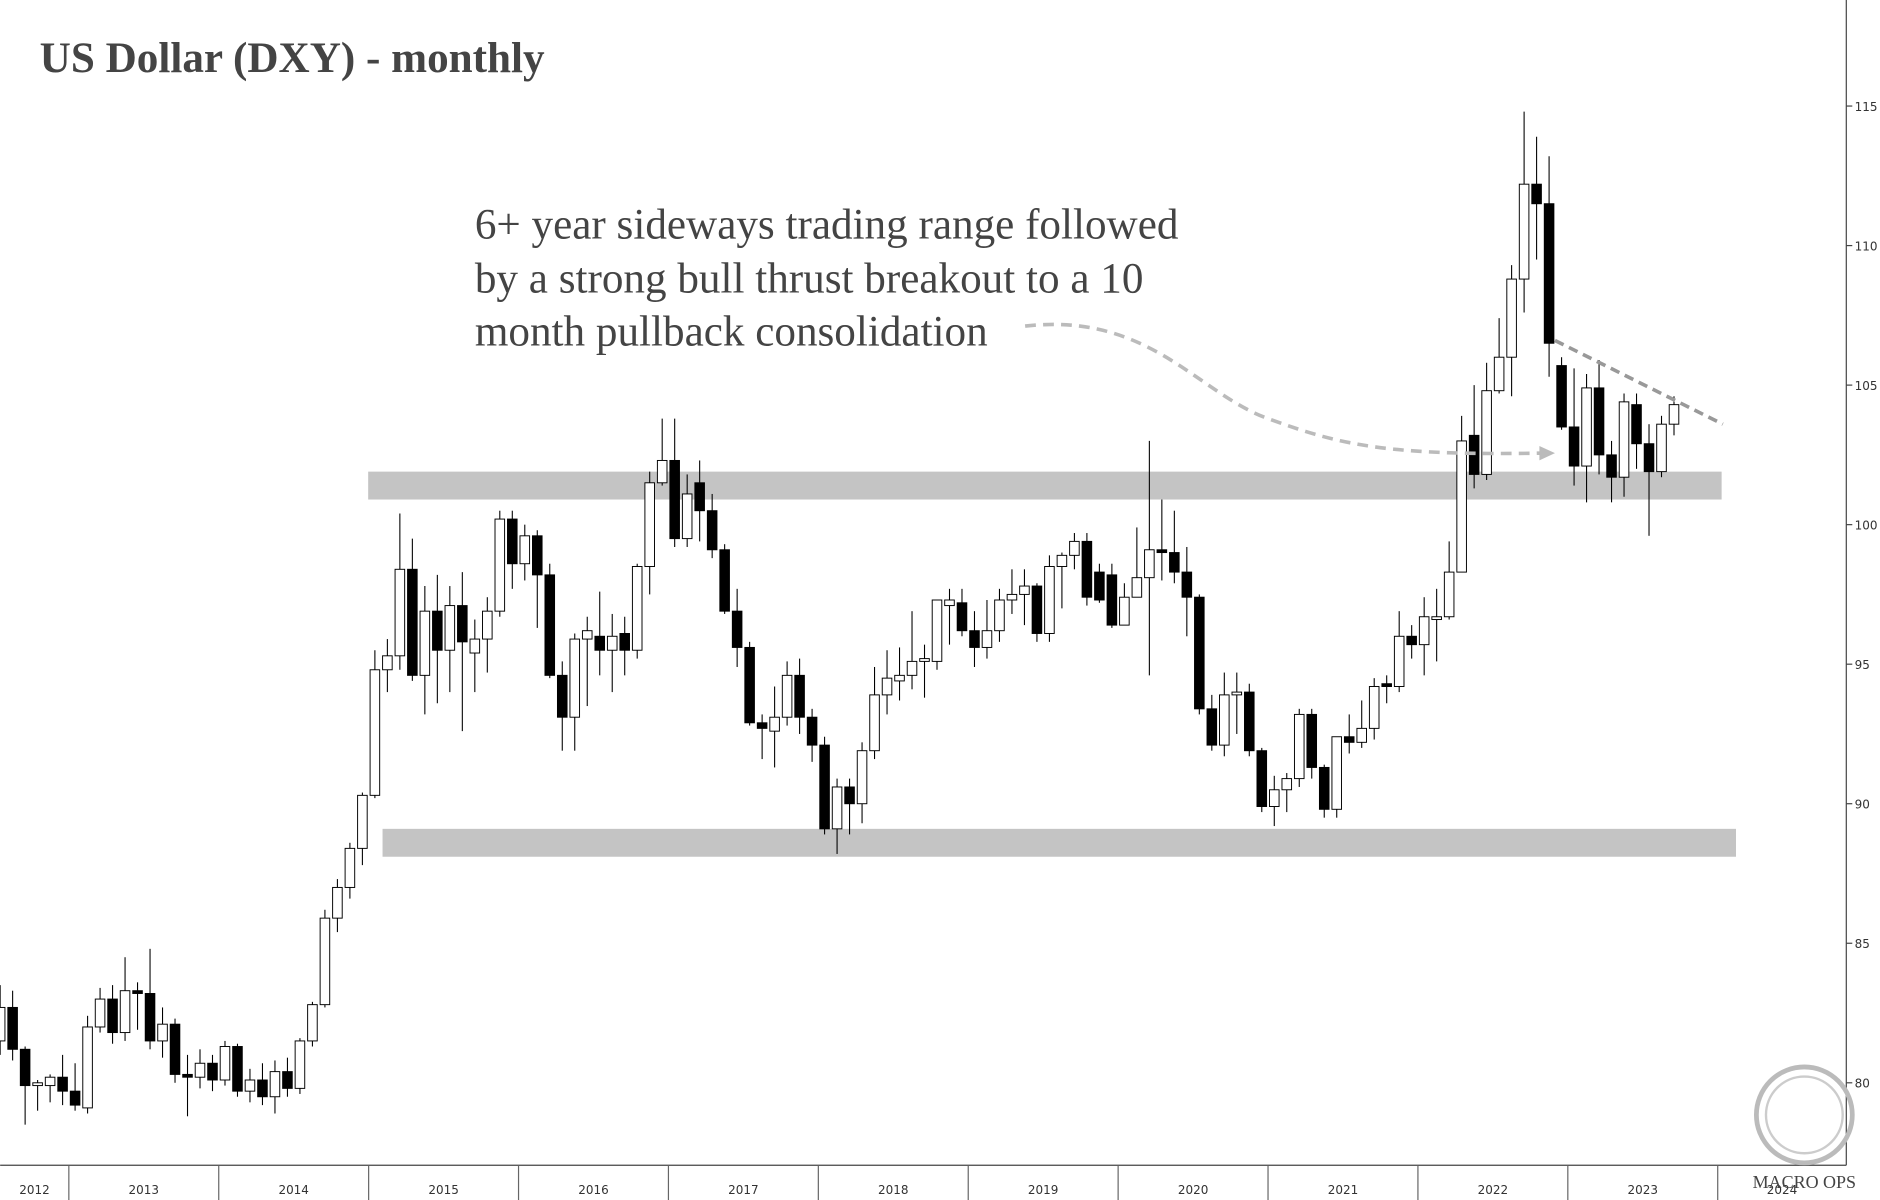 The image size is (1880, 1200). What do you see at coordinates (34, 1190) in the screenshot?
I see `x-tick-label: 2012` at bounding box center [34, 1190].